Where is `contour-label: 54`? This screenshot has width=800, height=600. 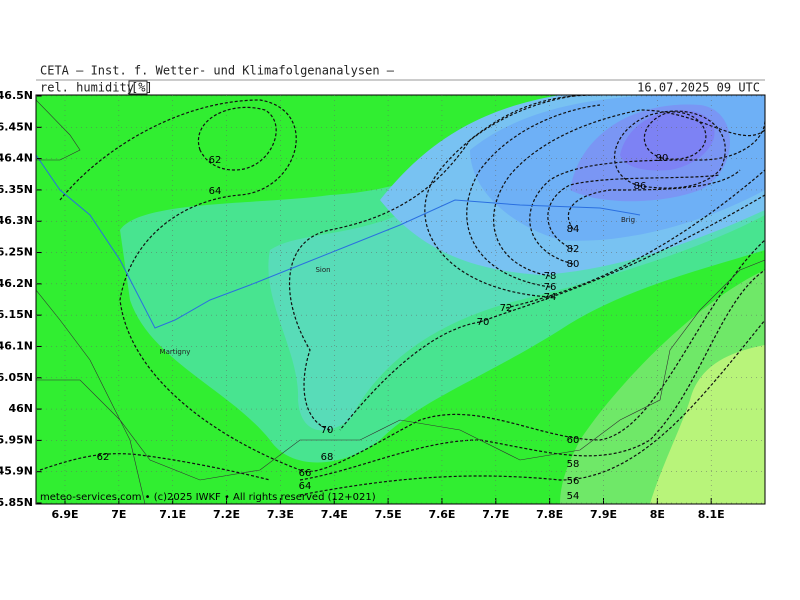 contour-label: 54 is located at coordinates (573, 496).